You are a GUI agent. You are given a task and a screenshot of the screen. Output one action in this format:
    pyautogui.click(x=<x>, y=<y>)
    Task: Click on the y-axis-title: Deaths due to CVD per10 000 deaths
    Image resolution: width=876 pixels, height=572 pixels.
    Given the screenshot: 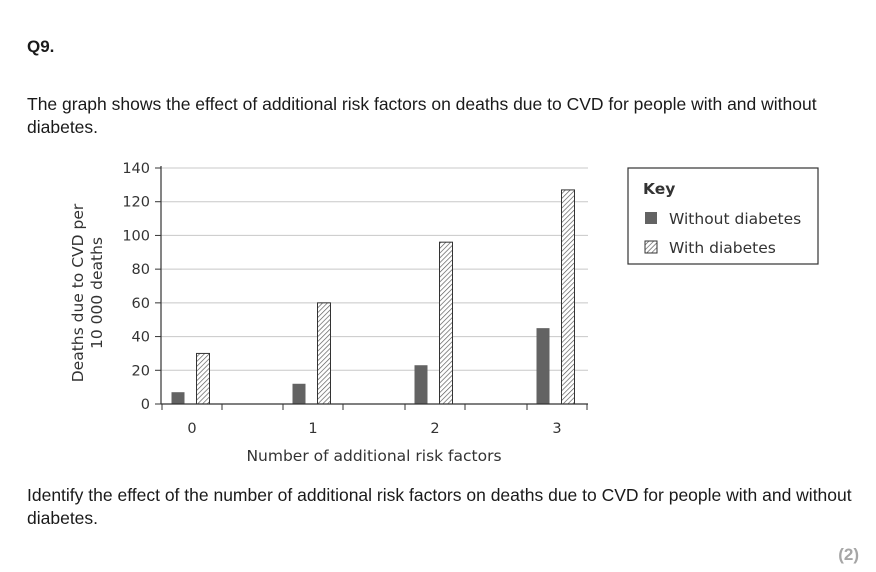 What is the action you would take?
    pyautogui.click(x=87, y=292)
    